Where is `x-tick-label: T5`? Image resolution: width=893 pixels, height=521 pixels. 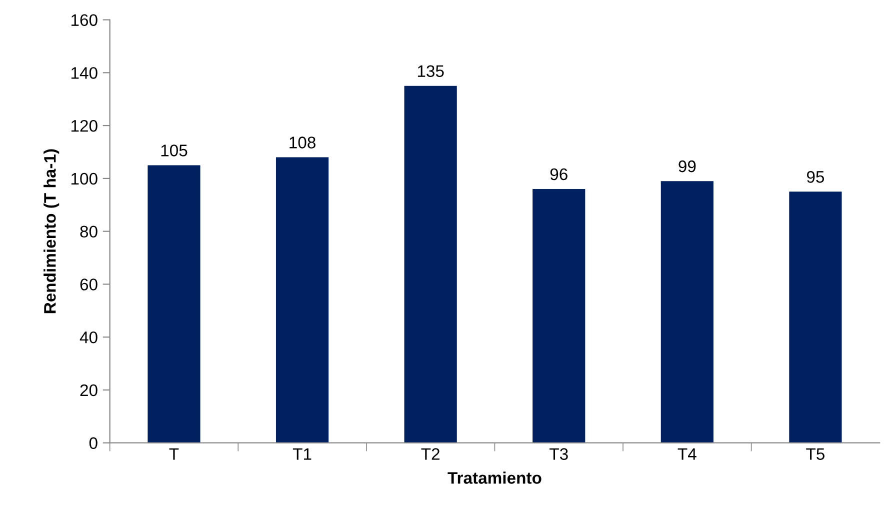 x-tick-label: T5 is located at coordinates (815, 454).